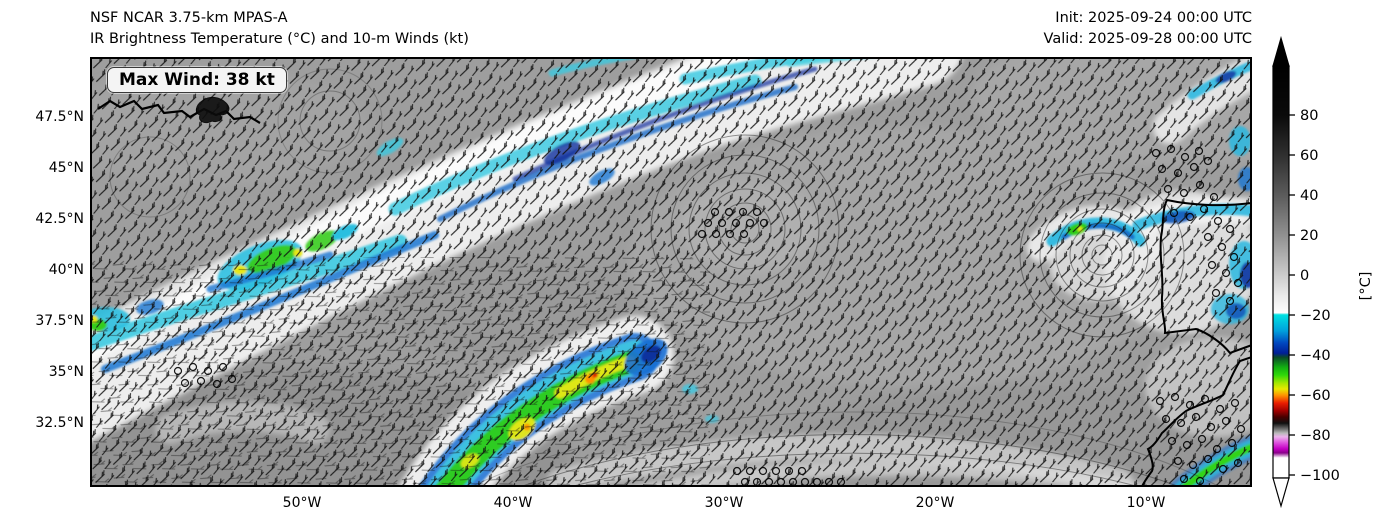 This screenshot has width=1394, height=529. I want to click on colorbar-arrow-bottom, so click(1281, 493).